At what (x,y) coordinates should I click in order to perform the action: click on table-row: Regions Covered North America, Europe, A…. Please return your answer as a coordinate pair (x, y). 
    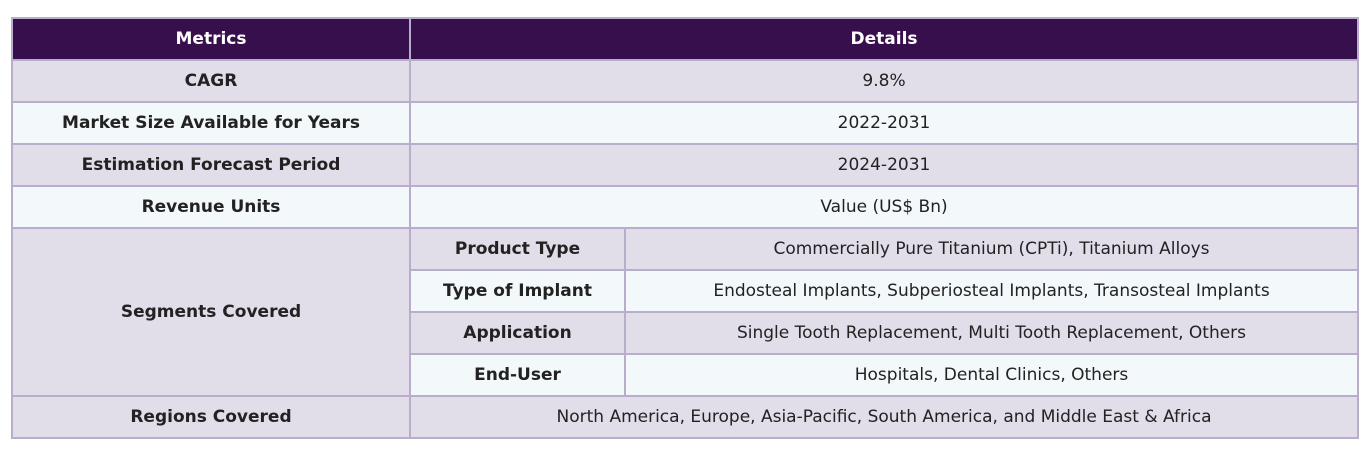
    Looking at the image, I should click on (685, 417).